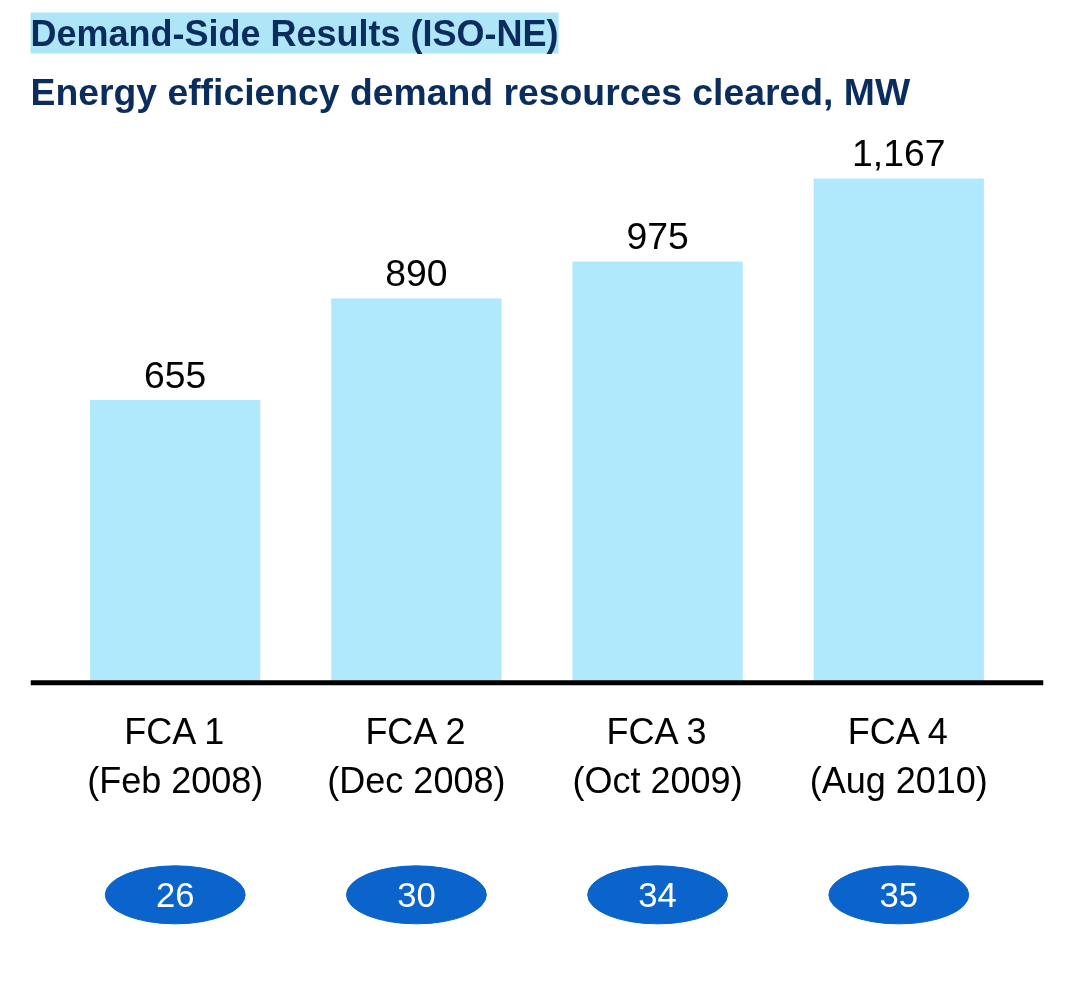 Image resolution: width=1073 pixels, height=982 pixels. I want to click on chart-title: Demand-Side Results (ISO-NE), so click(294, 33).